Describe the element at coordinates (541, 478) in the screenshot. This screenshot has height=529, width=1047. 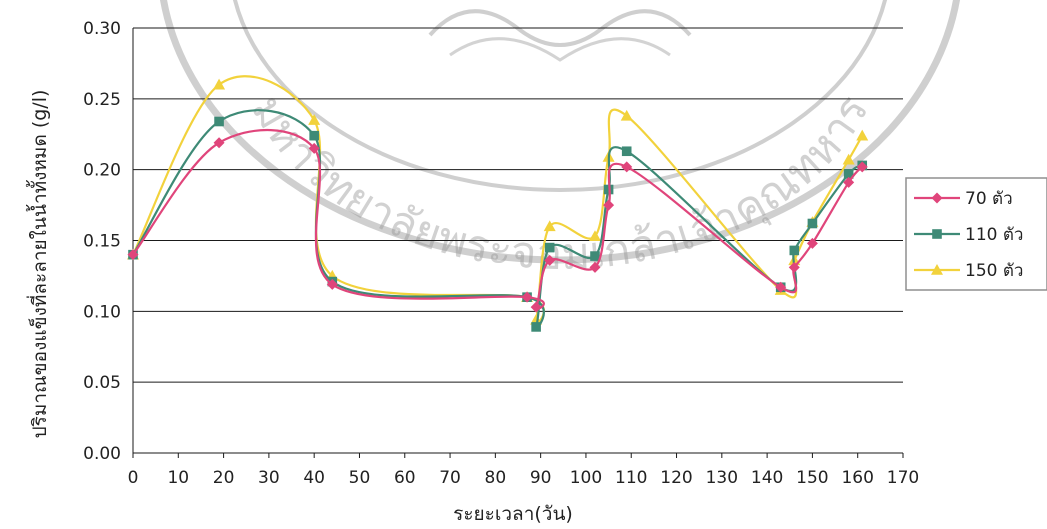
I see `x-tick-label: 90` at that location.